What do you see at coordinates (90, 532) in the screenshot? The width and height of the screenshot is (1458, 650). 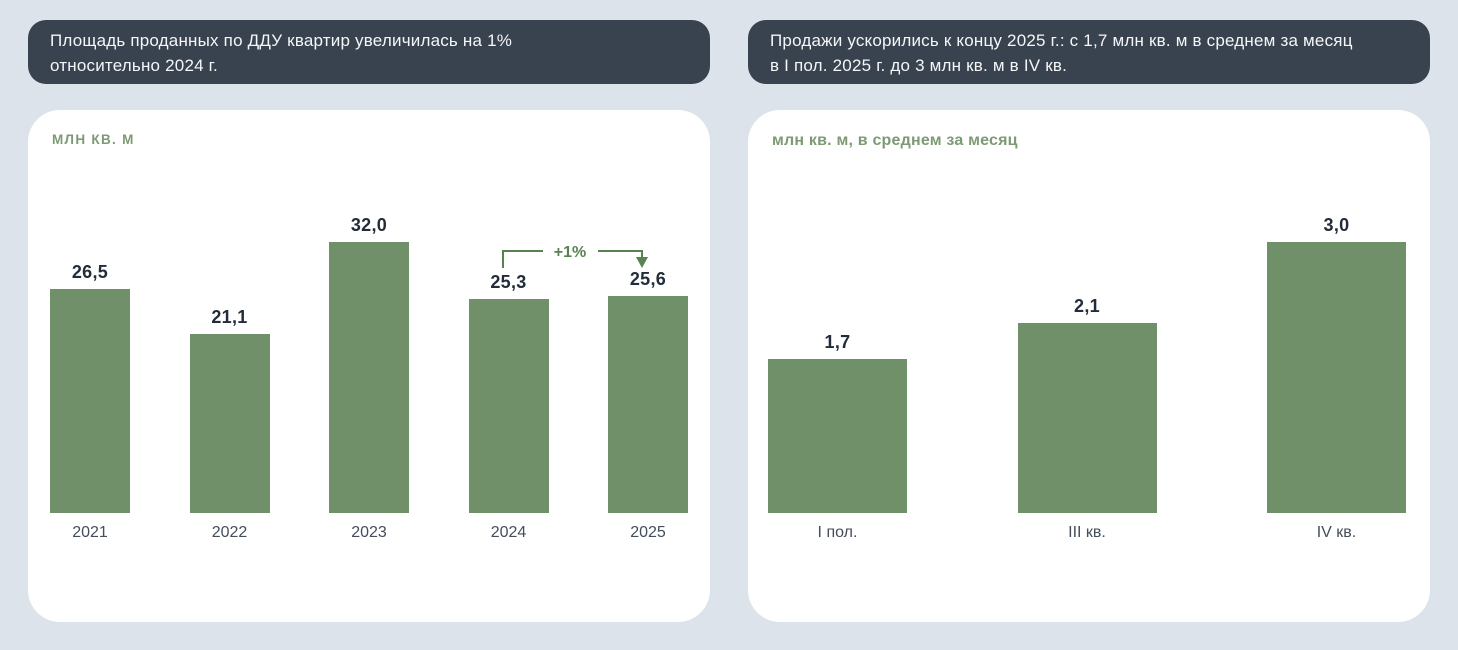 I see `axis-label: 2021` at bounding box center [90, 532].